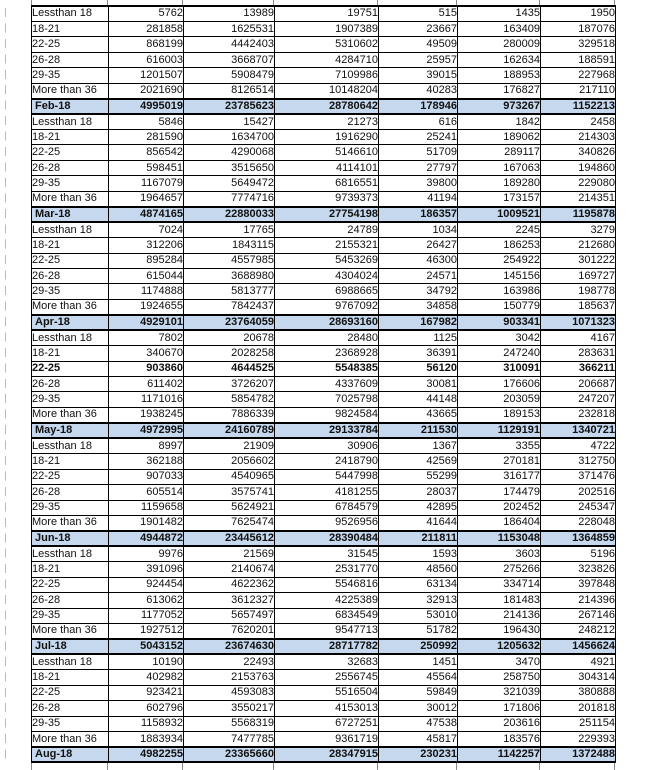 The width and height of the screenshot is (646, 770). I want to click on value-cell: 1916290, so click(326, 137).